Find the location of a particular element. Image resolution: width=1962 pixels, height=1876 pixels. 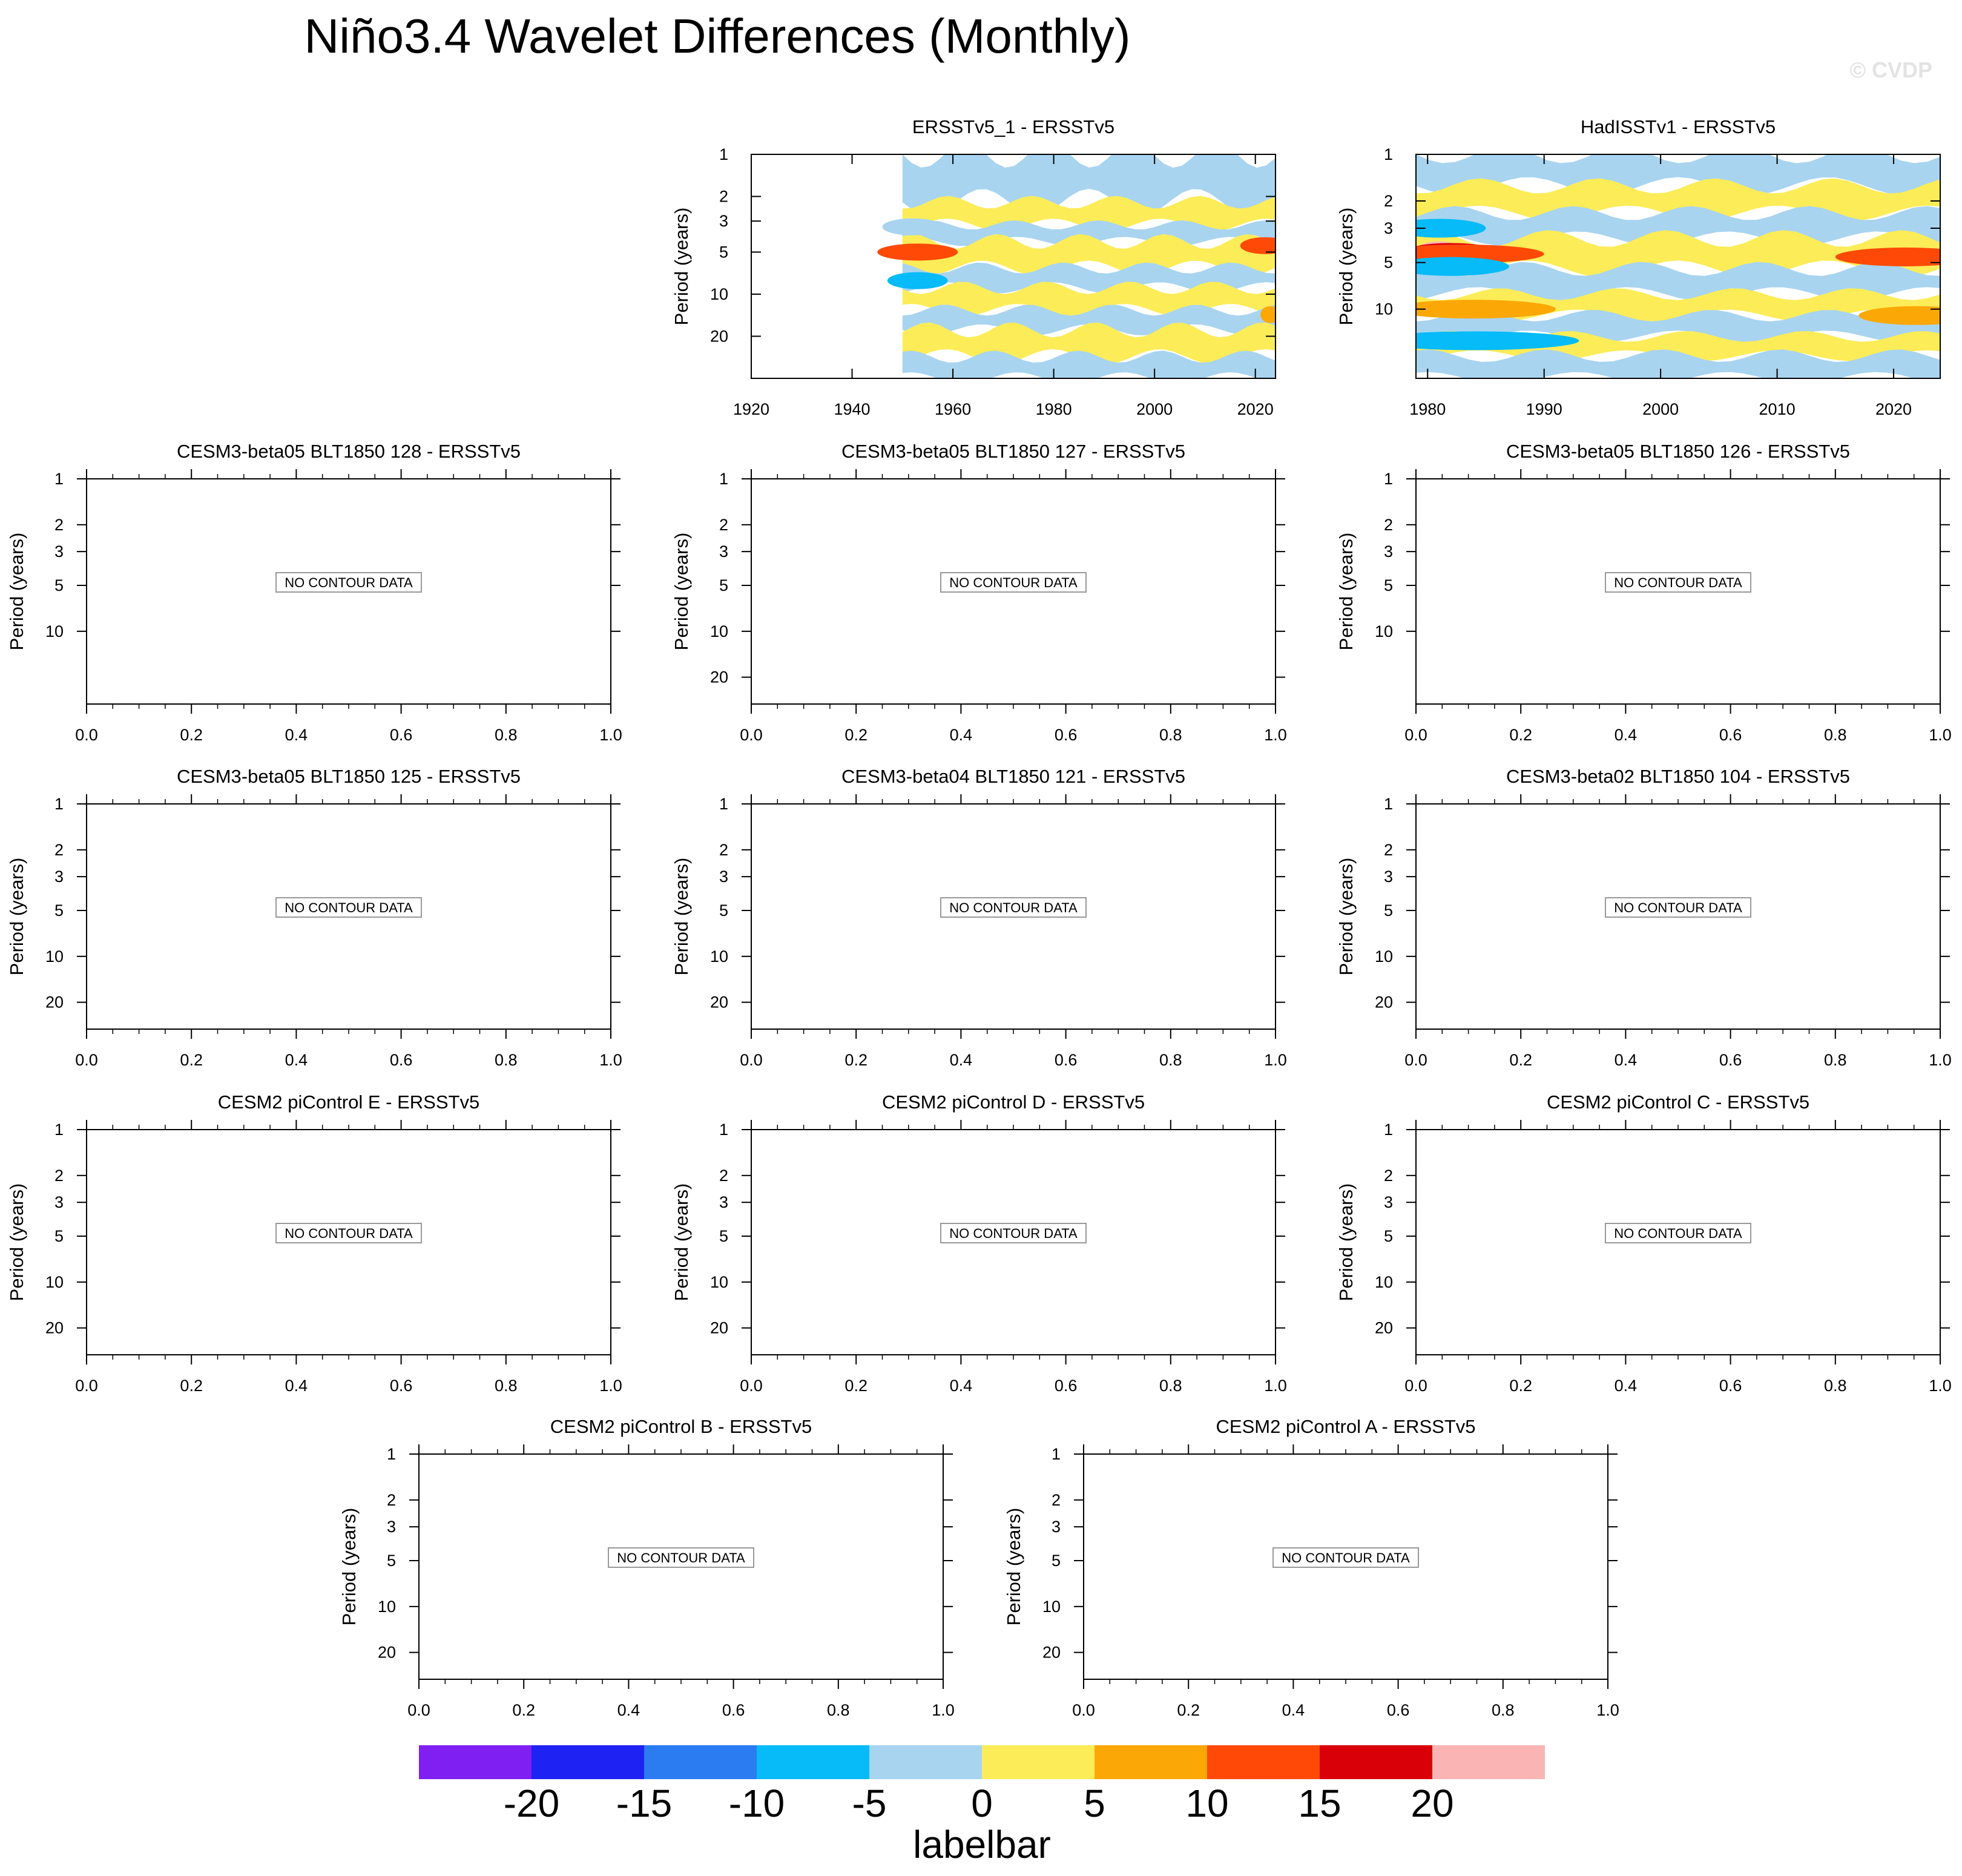

labelbar-tick-label: 20 is located at coordinates (1432, 1803).